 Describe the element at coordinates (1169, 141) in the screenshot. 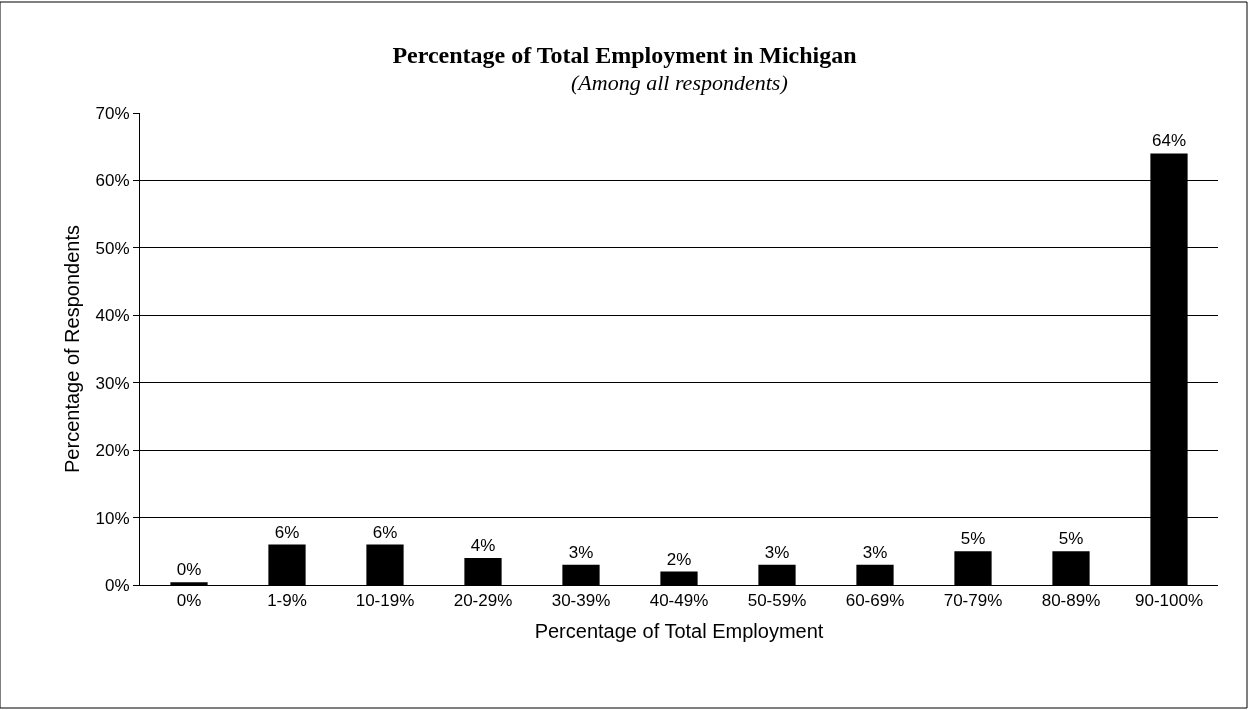

I see `data-label: 64%` at that location.